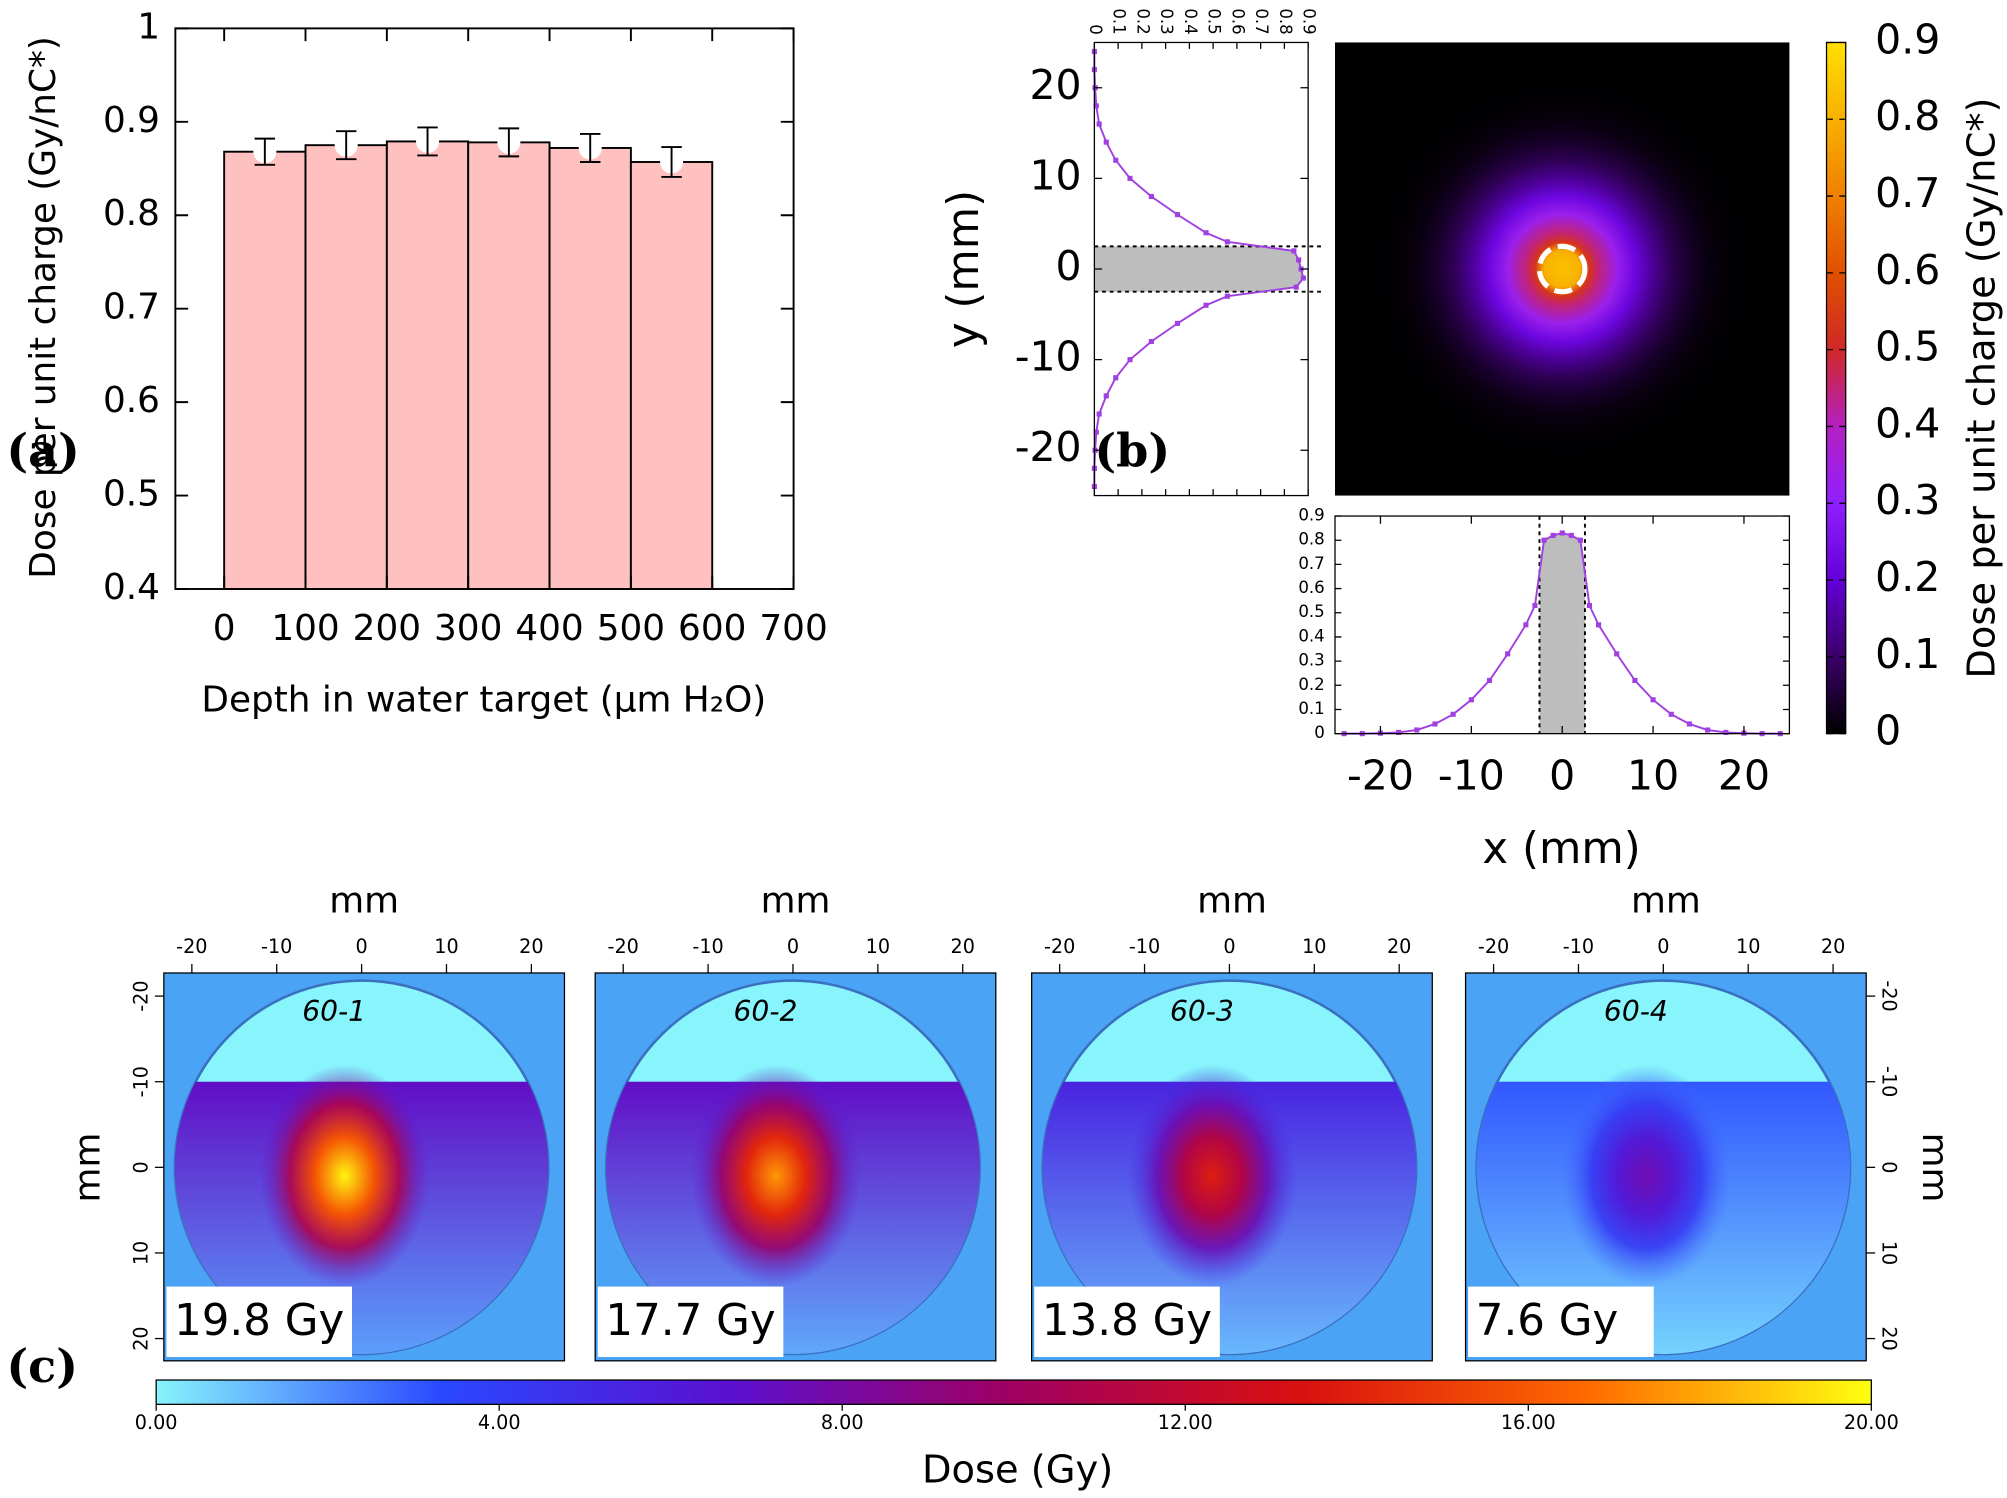  Describe the element at coordinates (483, 700) in the screenshot. I see `x-axis-label: Depth in water target (μm H₂O)` at that location.